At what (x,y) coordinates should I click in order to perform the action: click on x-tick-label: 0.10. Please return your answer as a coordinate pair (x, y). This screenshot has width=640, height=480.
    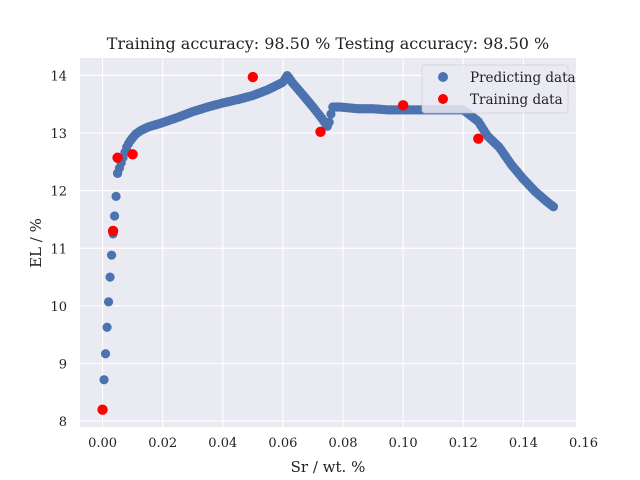
    Looking at the image, I should click on (403, 443).